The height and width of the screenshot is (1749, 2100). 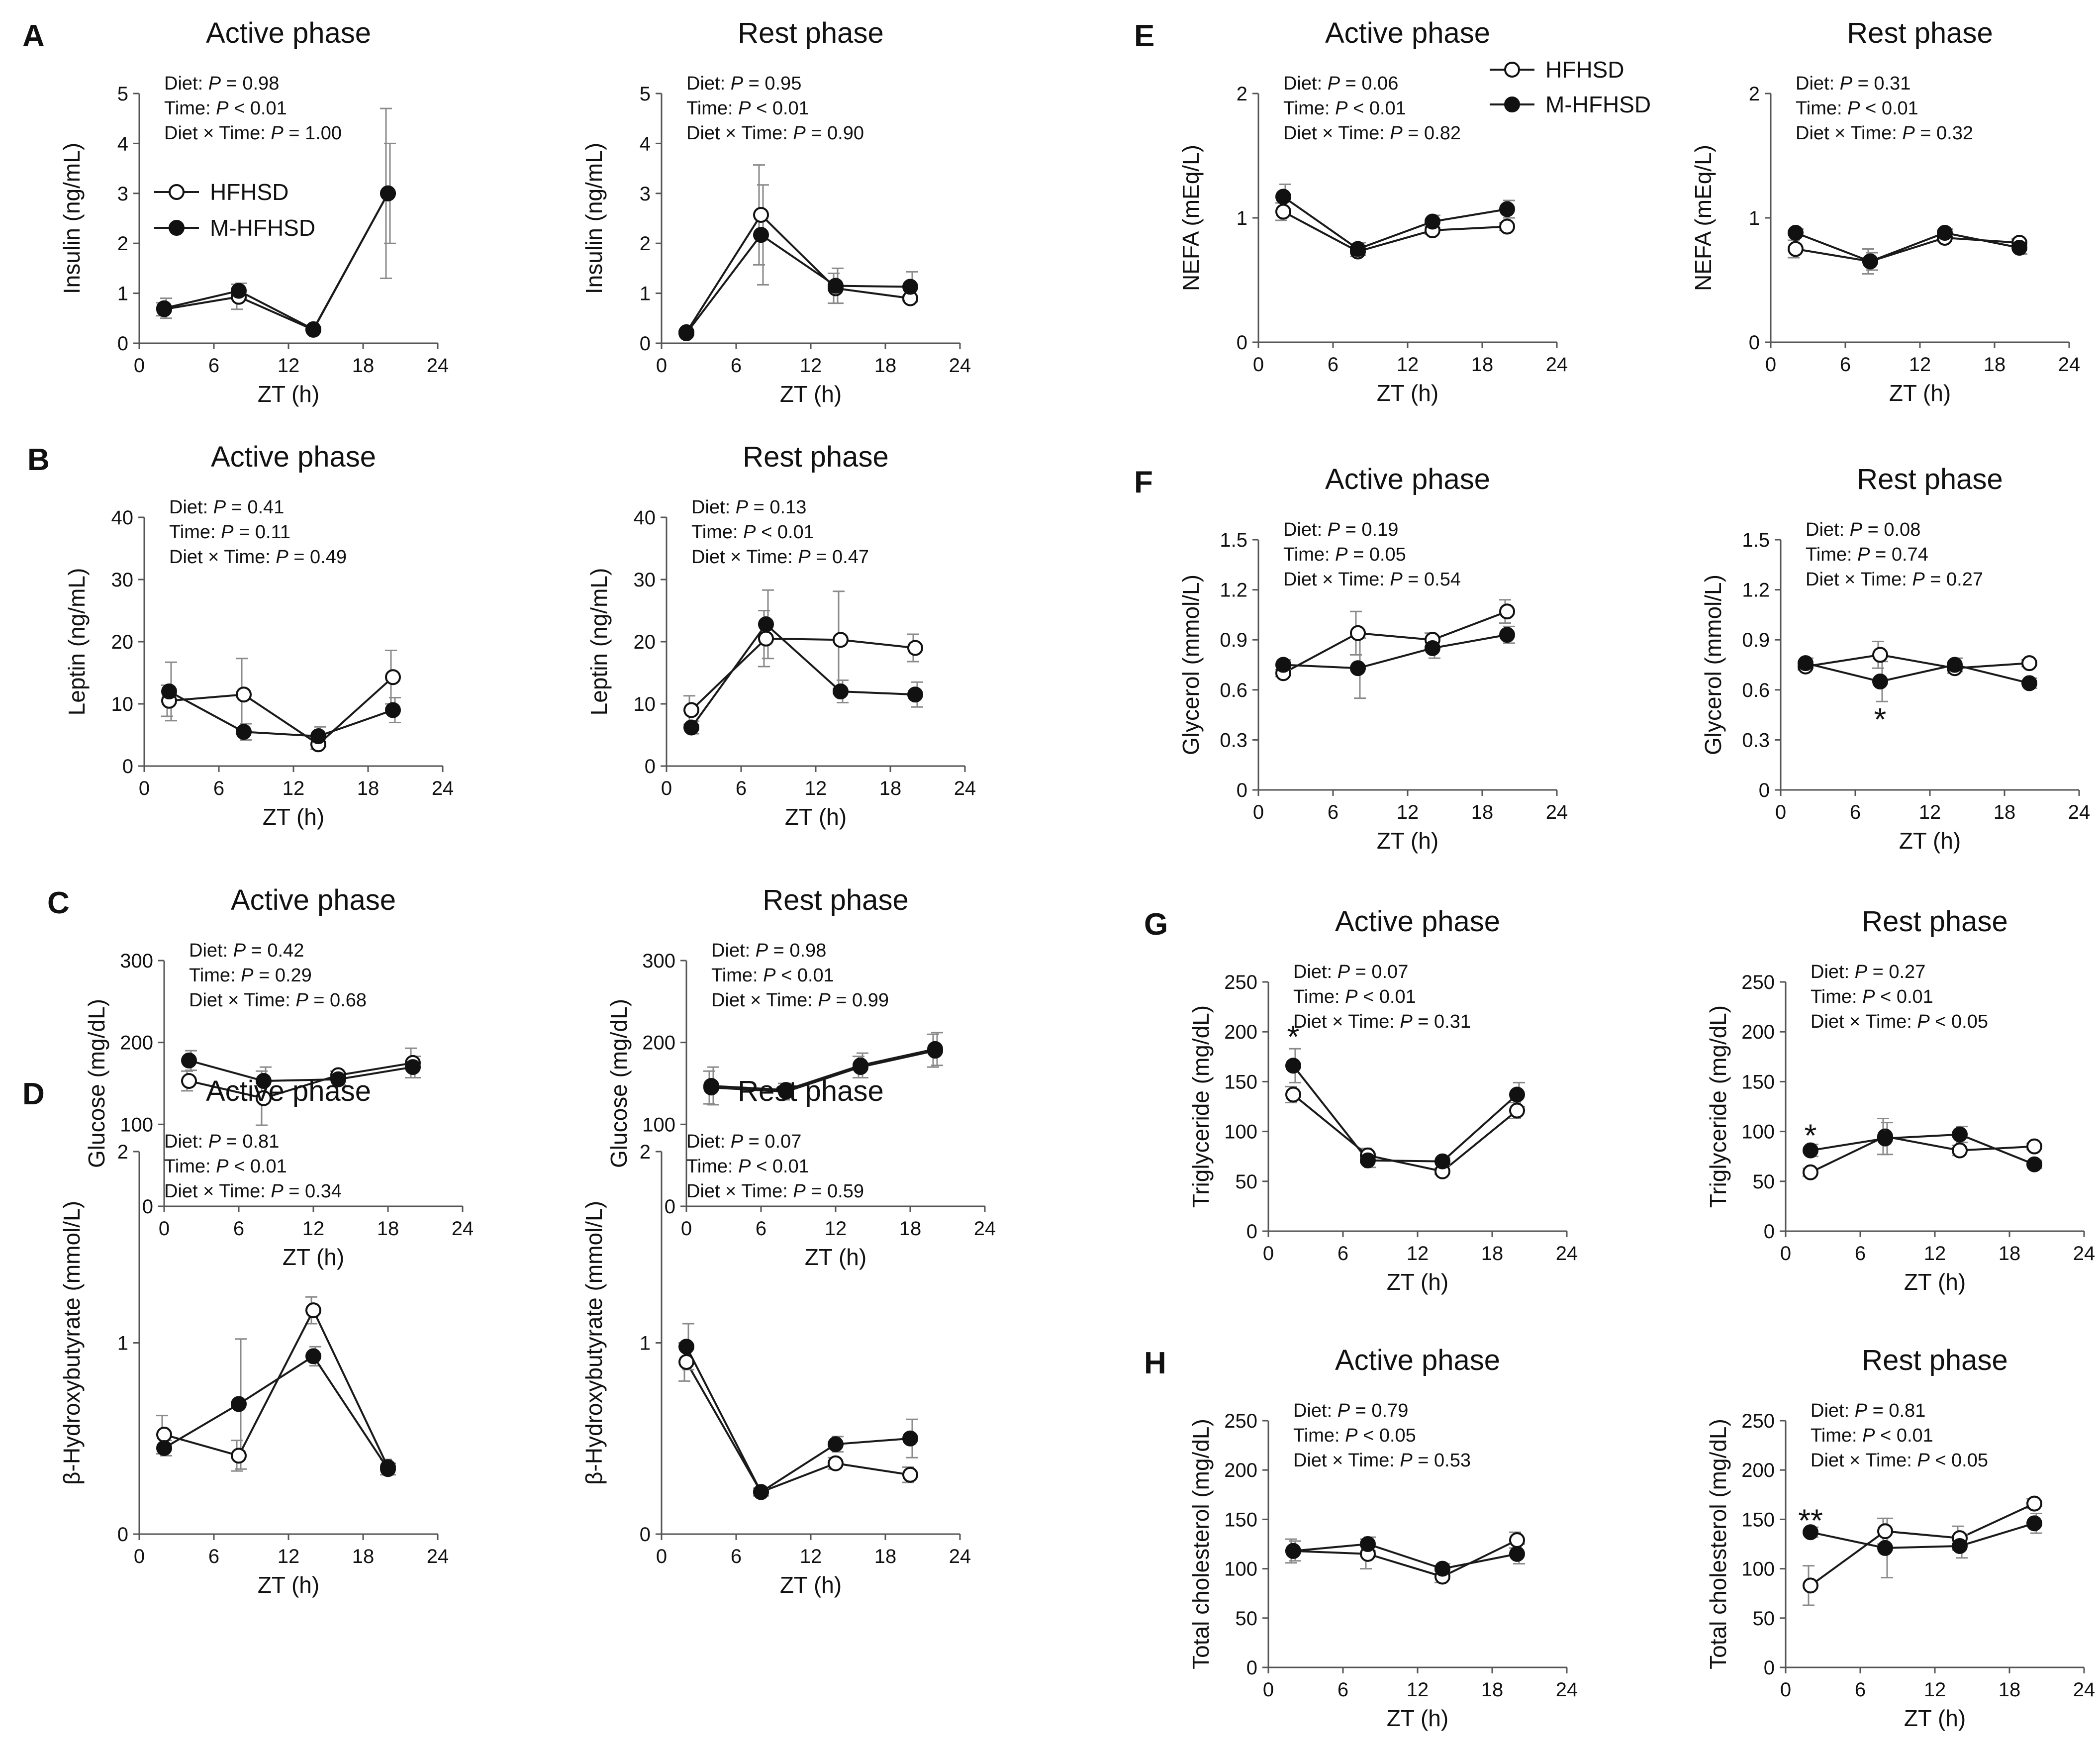 What do you see at coordinates (1233, 590) in the screenshot?
I see `y-tick-label: 1.2` at bounding box center [1233, 590].